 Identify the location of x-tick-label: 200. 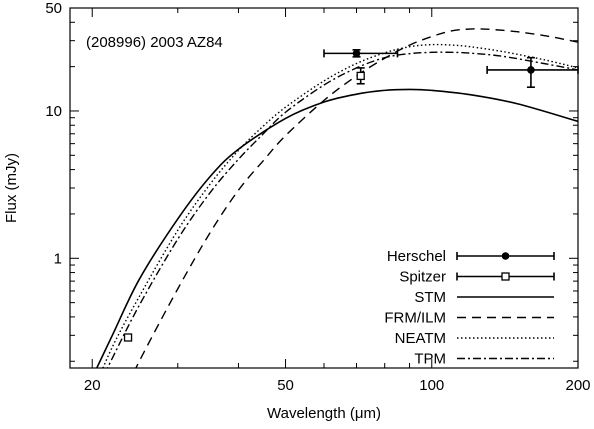
(577, 385).